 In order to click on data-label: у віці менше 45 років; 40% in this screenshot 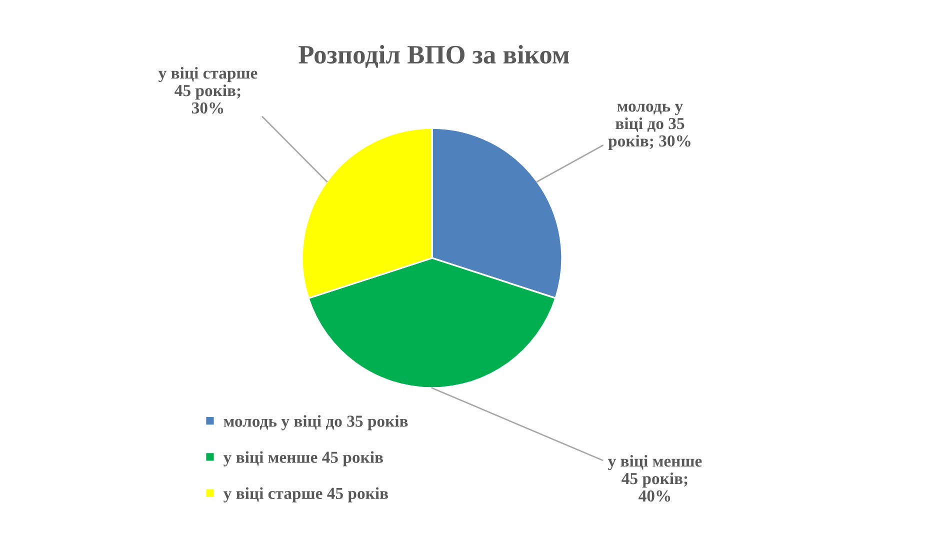, I will do `click(655, 478)`.